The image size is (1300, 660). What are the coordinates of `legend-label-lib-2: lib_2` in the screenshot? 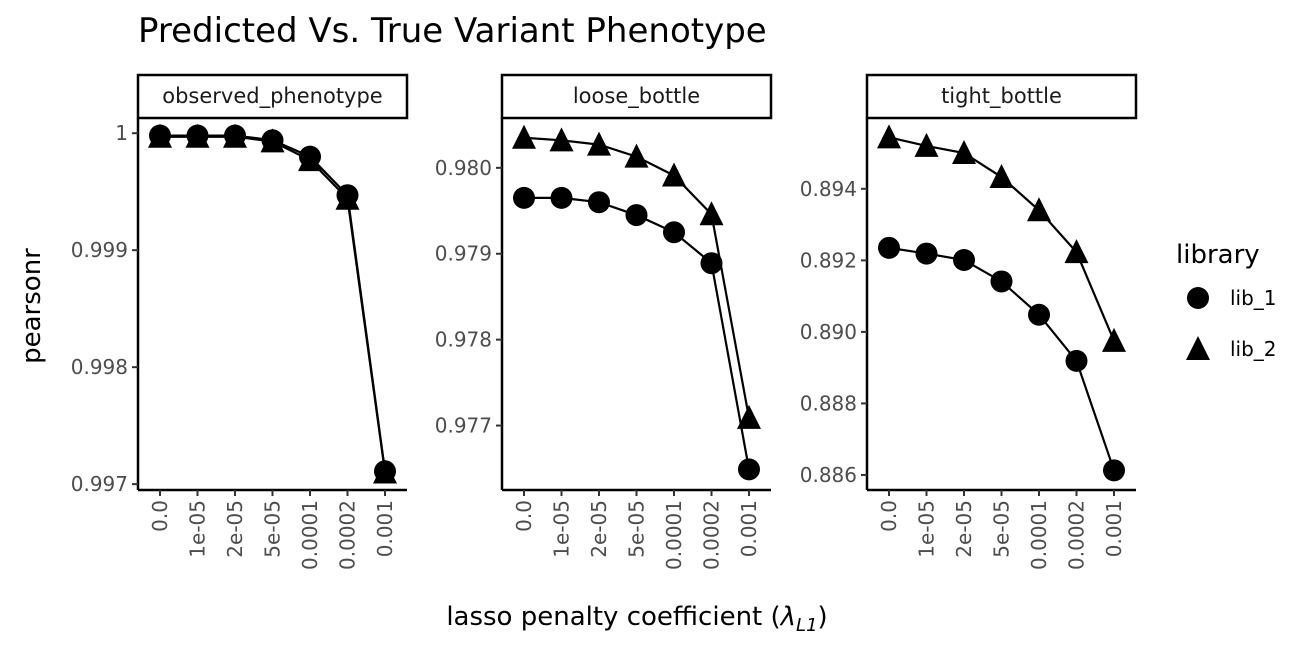 It's located at (1253, 349).